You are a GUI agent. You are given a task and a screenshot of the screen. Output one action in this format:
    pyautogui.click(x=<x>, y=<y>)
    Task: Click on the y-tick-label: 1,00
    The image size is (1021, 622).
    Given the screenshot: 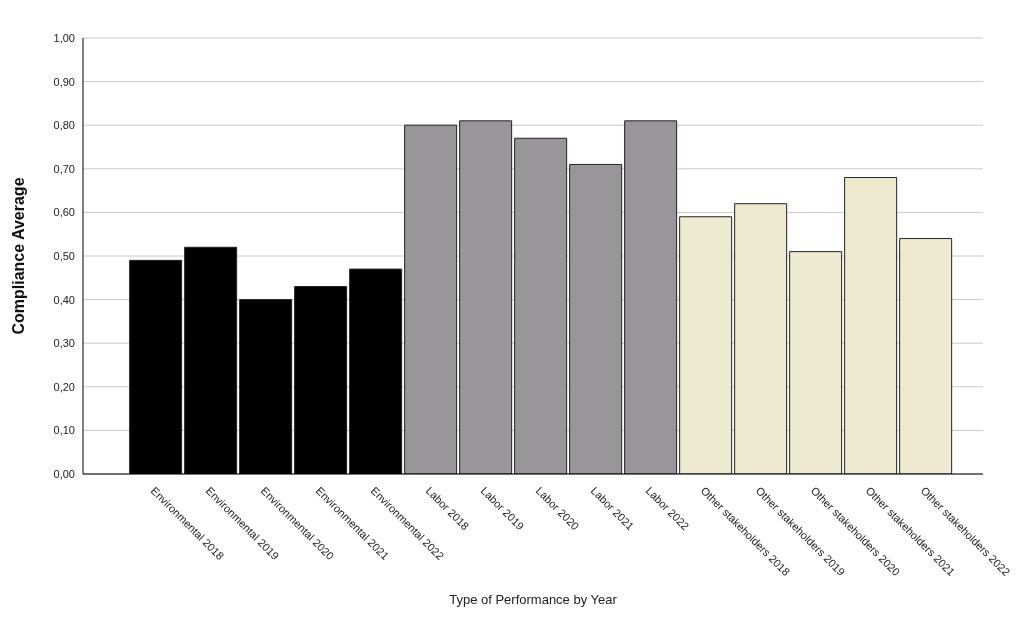 What is the action you would take?
    pyautogui.click(x=64, y=37)
    